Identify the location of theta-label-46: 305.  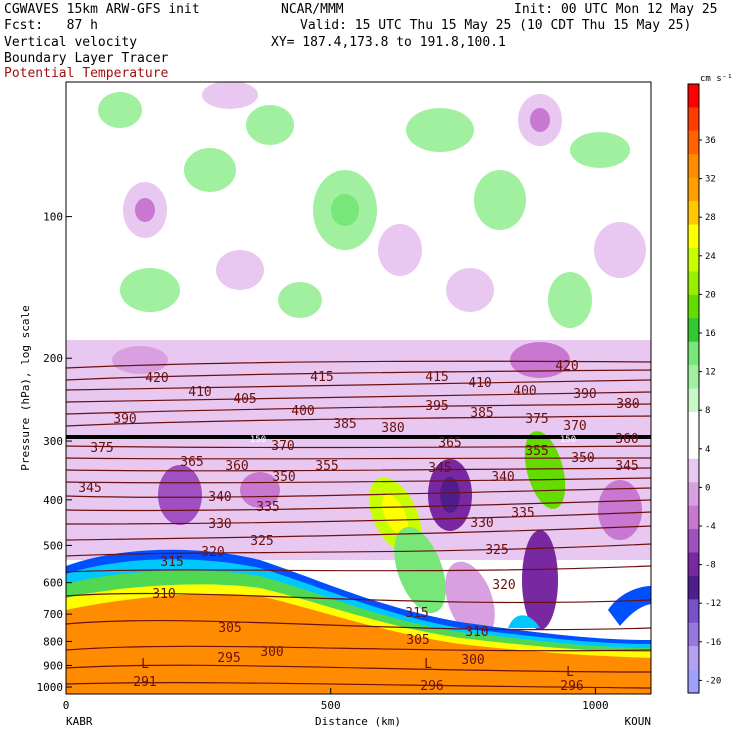
(417, 640).